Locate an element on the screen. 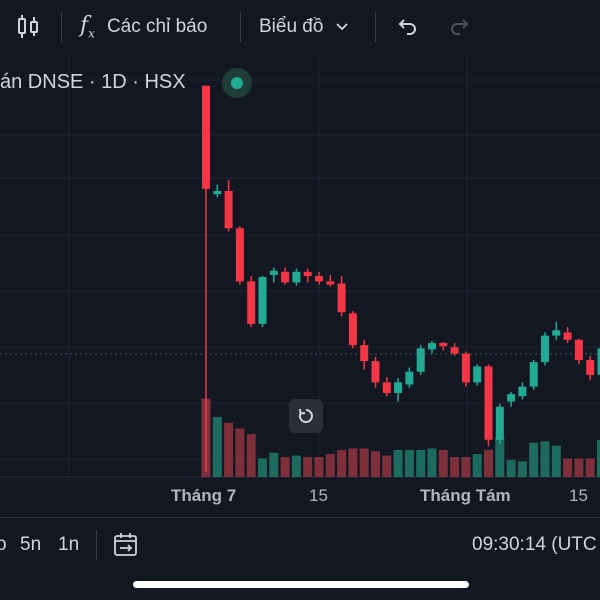  chart-type-button: Biểu đồ is located at coordinates (304, 27).